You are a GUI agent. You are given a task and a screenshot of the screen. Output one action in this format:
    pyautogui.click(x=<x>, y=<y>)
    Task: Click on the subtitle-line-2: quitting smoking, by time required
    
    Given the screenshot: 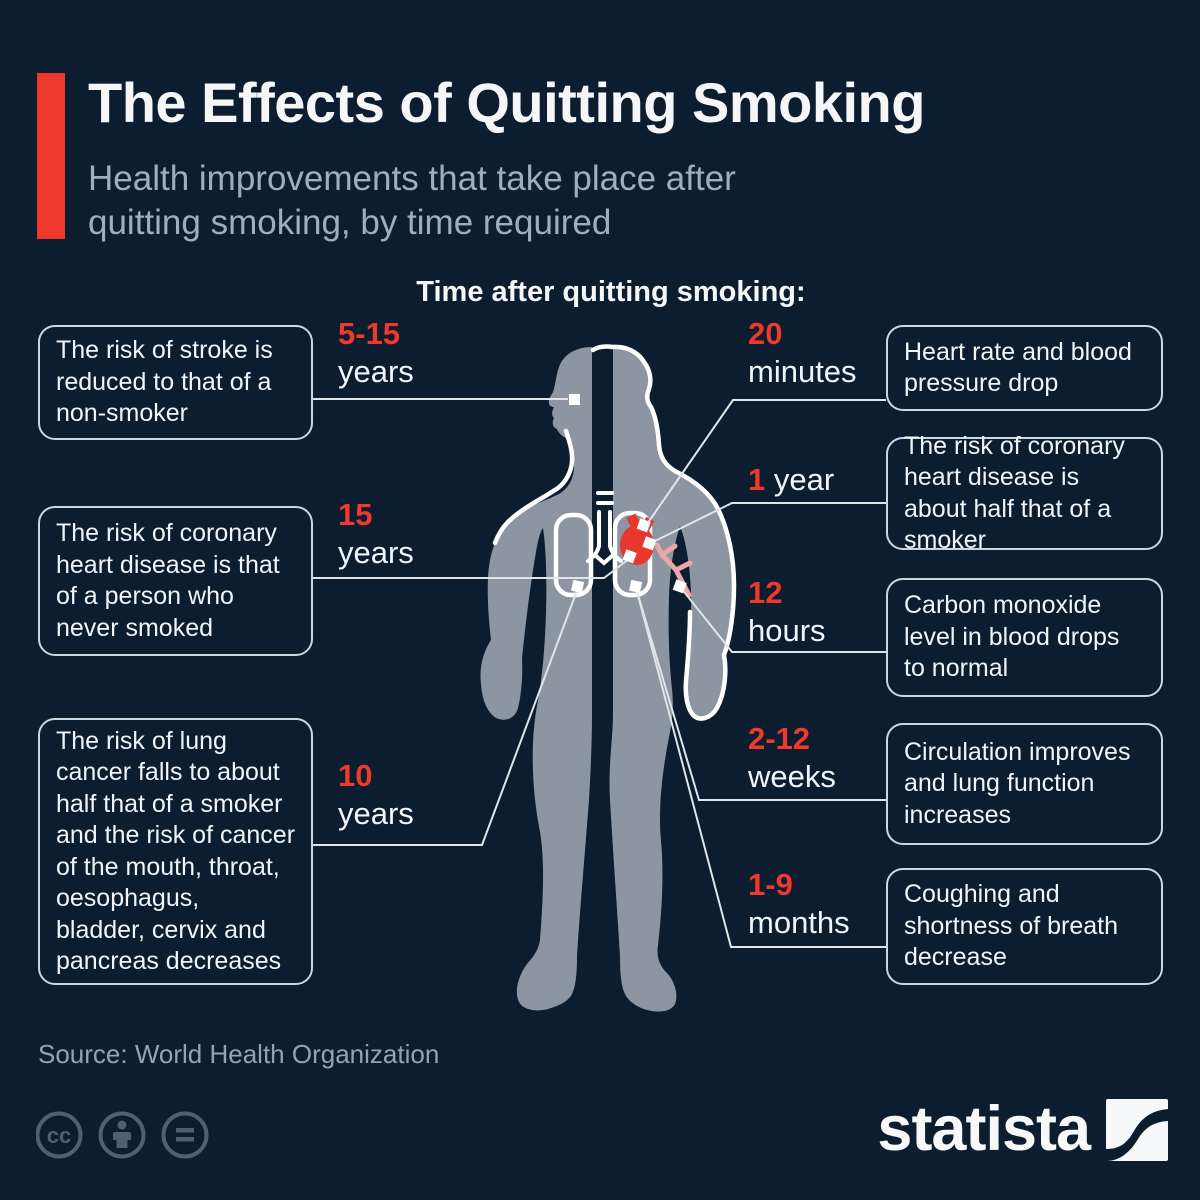 What is the action you would take?
    pyautogui.click(x=350, y=223)
    